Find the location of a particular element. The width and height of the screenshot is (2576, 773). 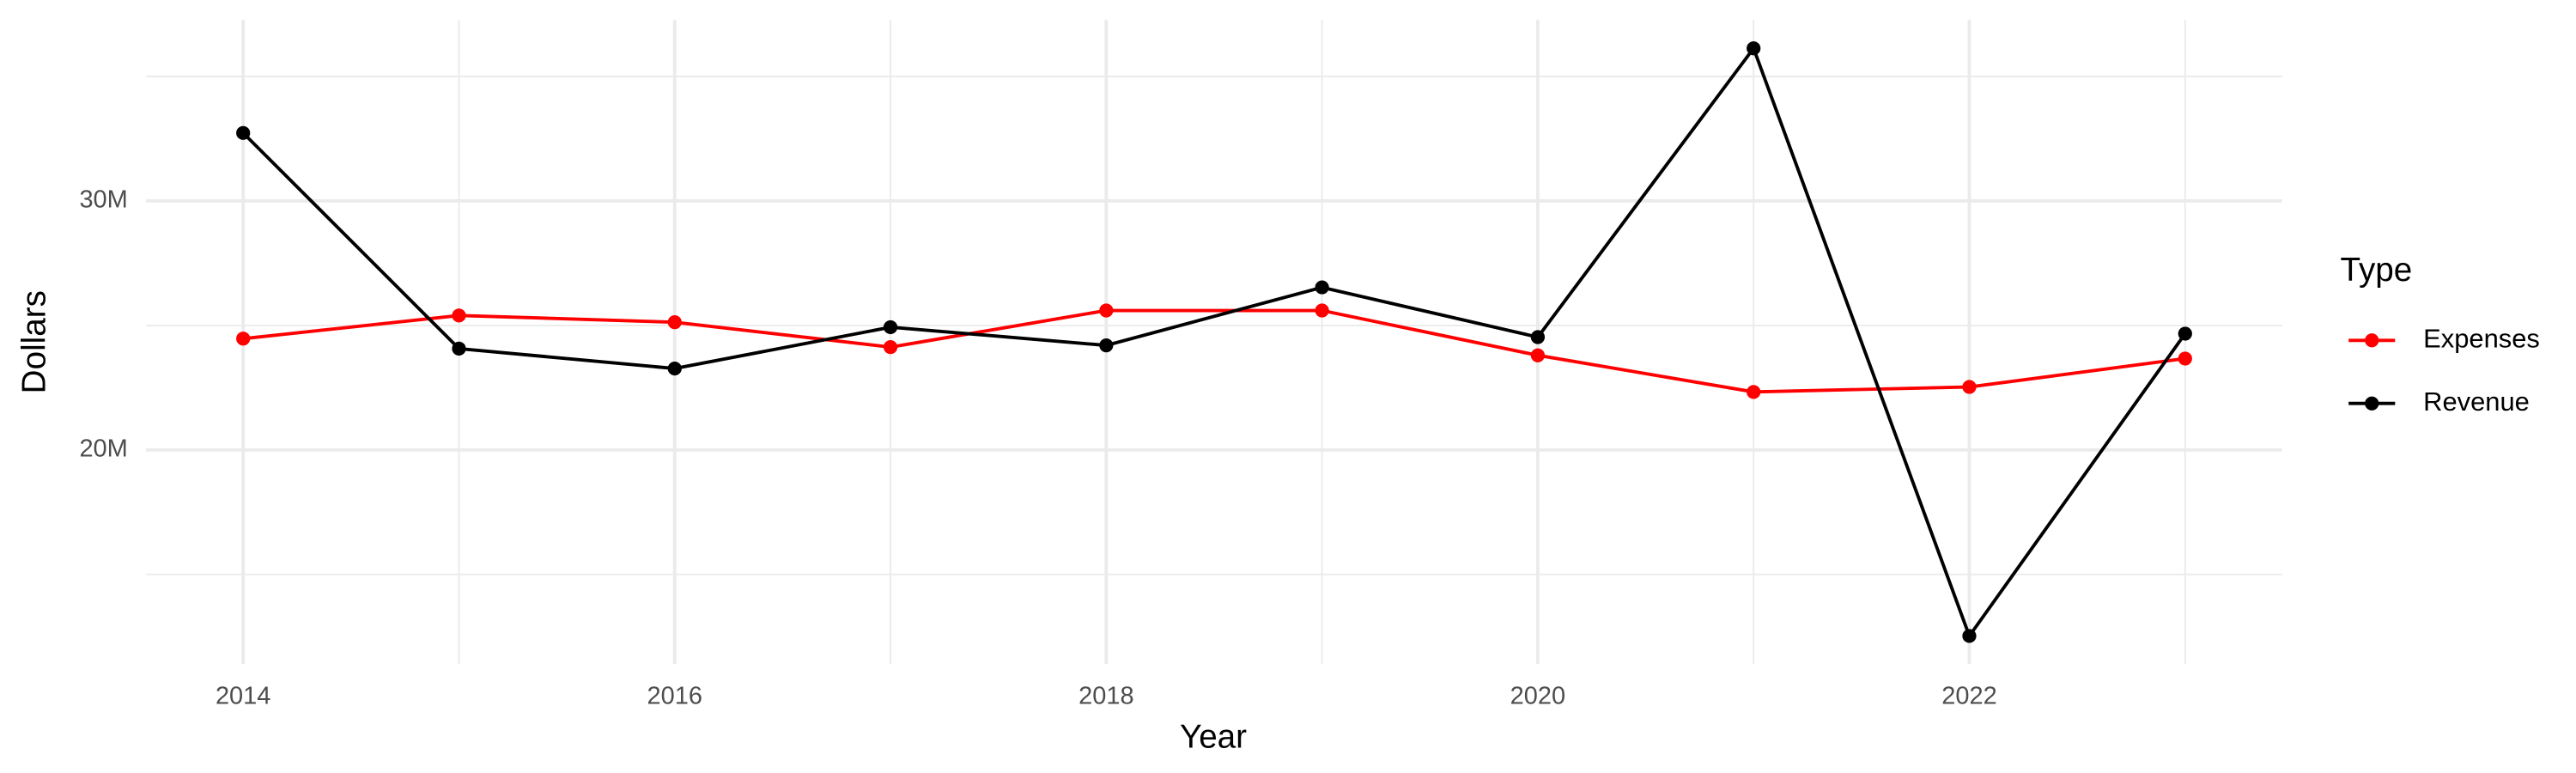

y-axis-title: Dollars is located at coordinates (34, 341).